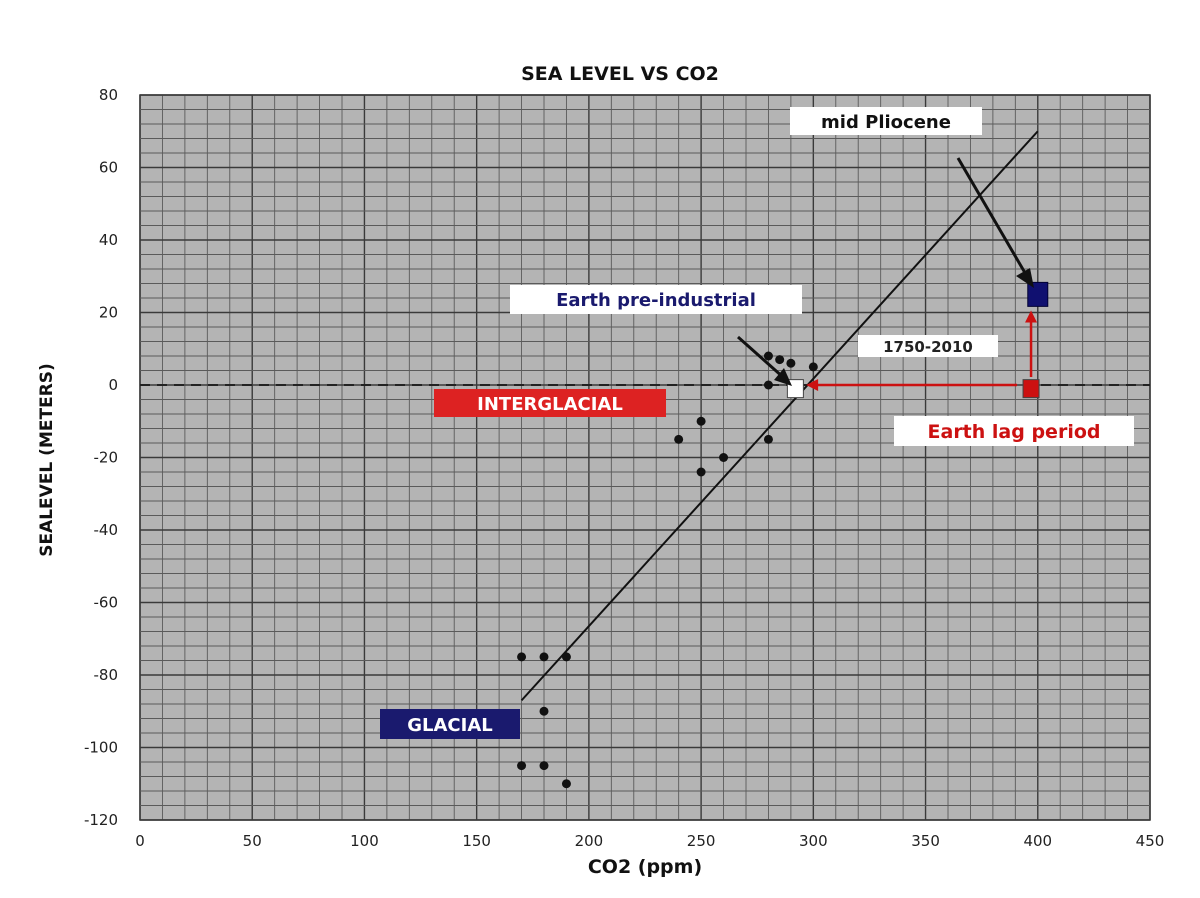 The width and height of the screenshot is (1200, 898). Describe the element at coordinates (761, 357) in the screenshot. I see `pre-industrial-arrow` at that location.